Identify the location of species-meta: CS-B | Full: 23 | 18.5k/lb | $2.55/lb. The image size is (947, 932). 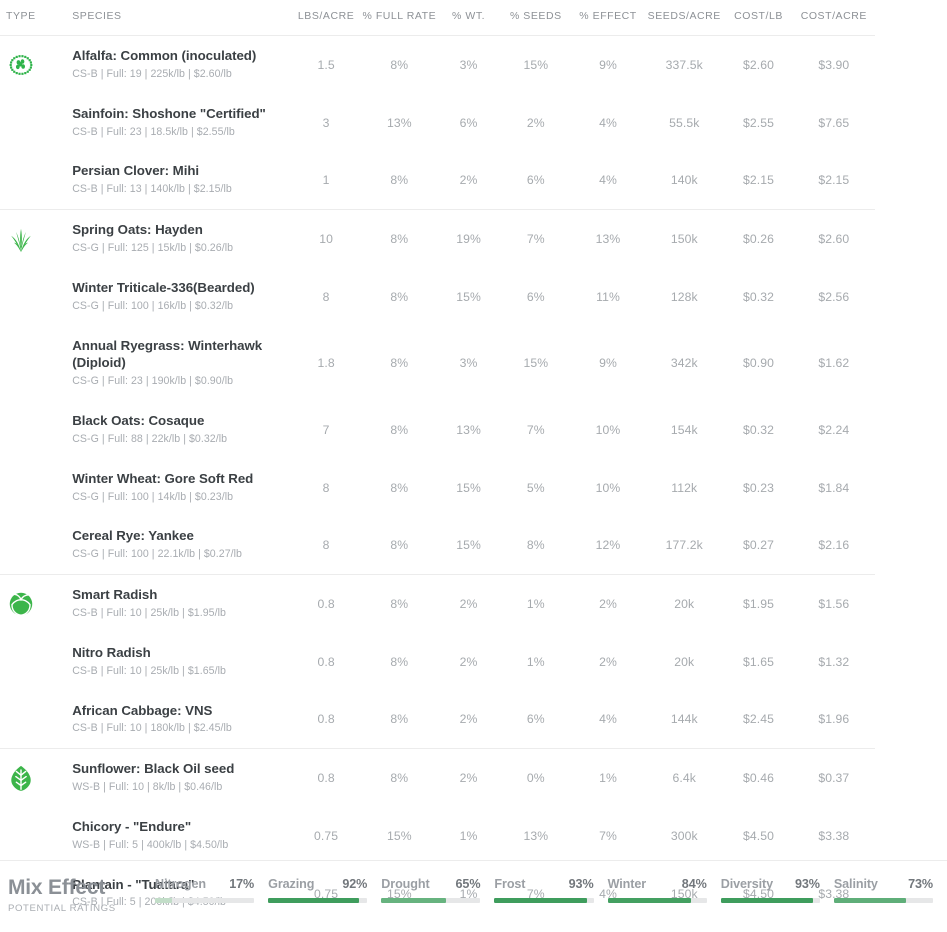
(153, 131).